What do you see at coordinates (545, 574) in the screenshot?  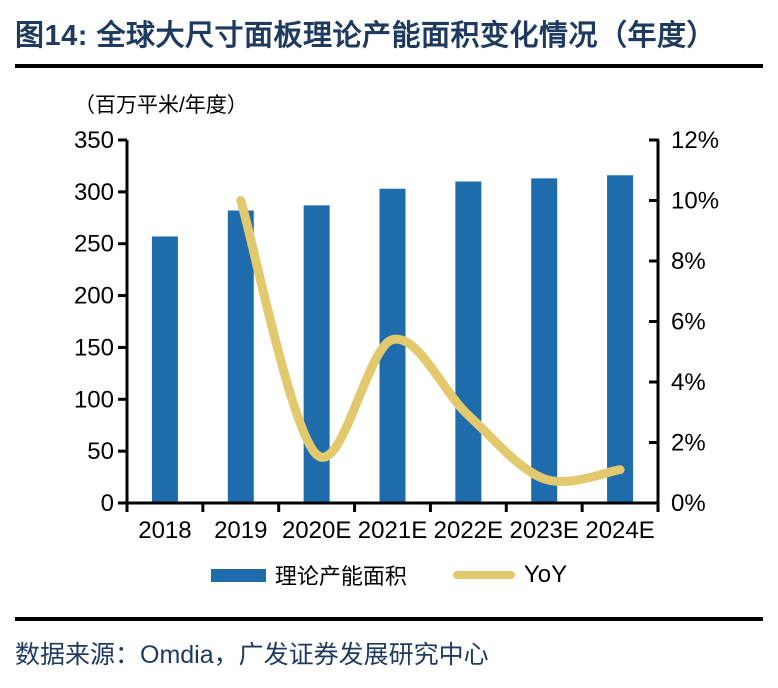 I see `legend-line-label: YoY` at bounding box center [545, 574].